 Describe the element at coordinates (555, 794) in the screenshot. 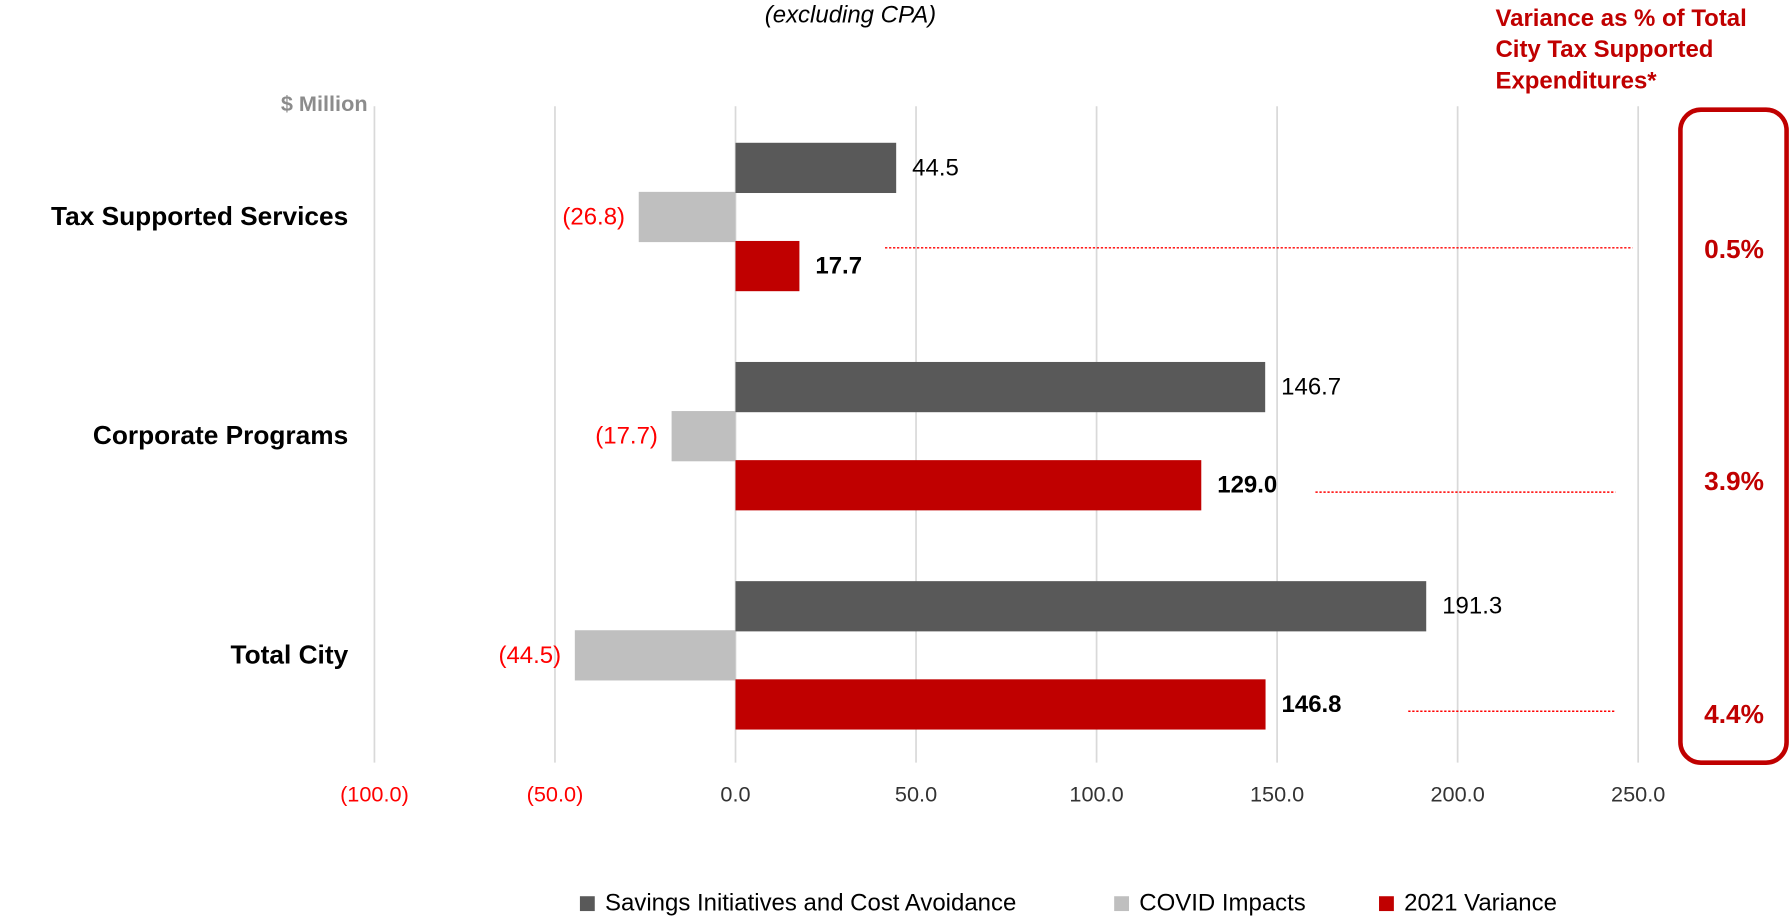

I see `x-tick-label: (50.0)` at that location.